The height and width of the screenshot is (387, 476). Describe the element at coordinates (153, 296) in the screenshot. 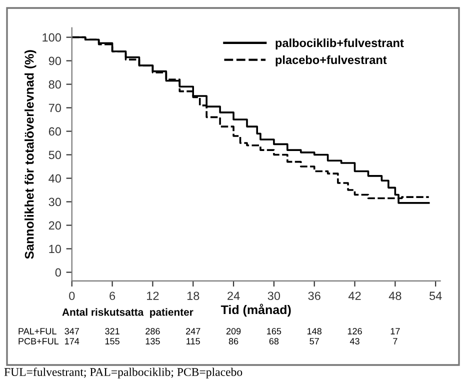

I see `x-tick-label: 12` at that location.